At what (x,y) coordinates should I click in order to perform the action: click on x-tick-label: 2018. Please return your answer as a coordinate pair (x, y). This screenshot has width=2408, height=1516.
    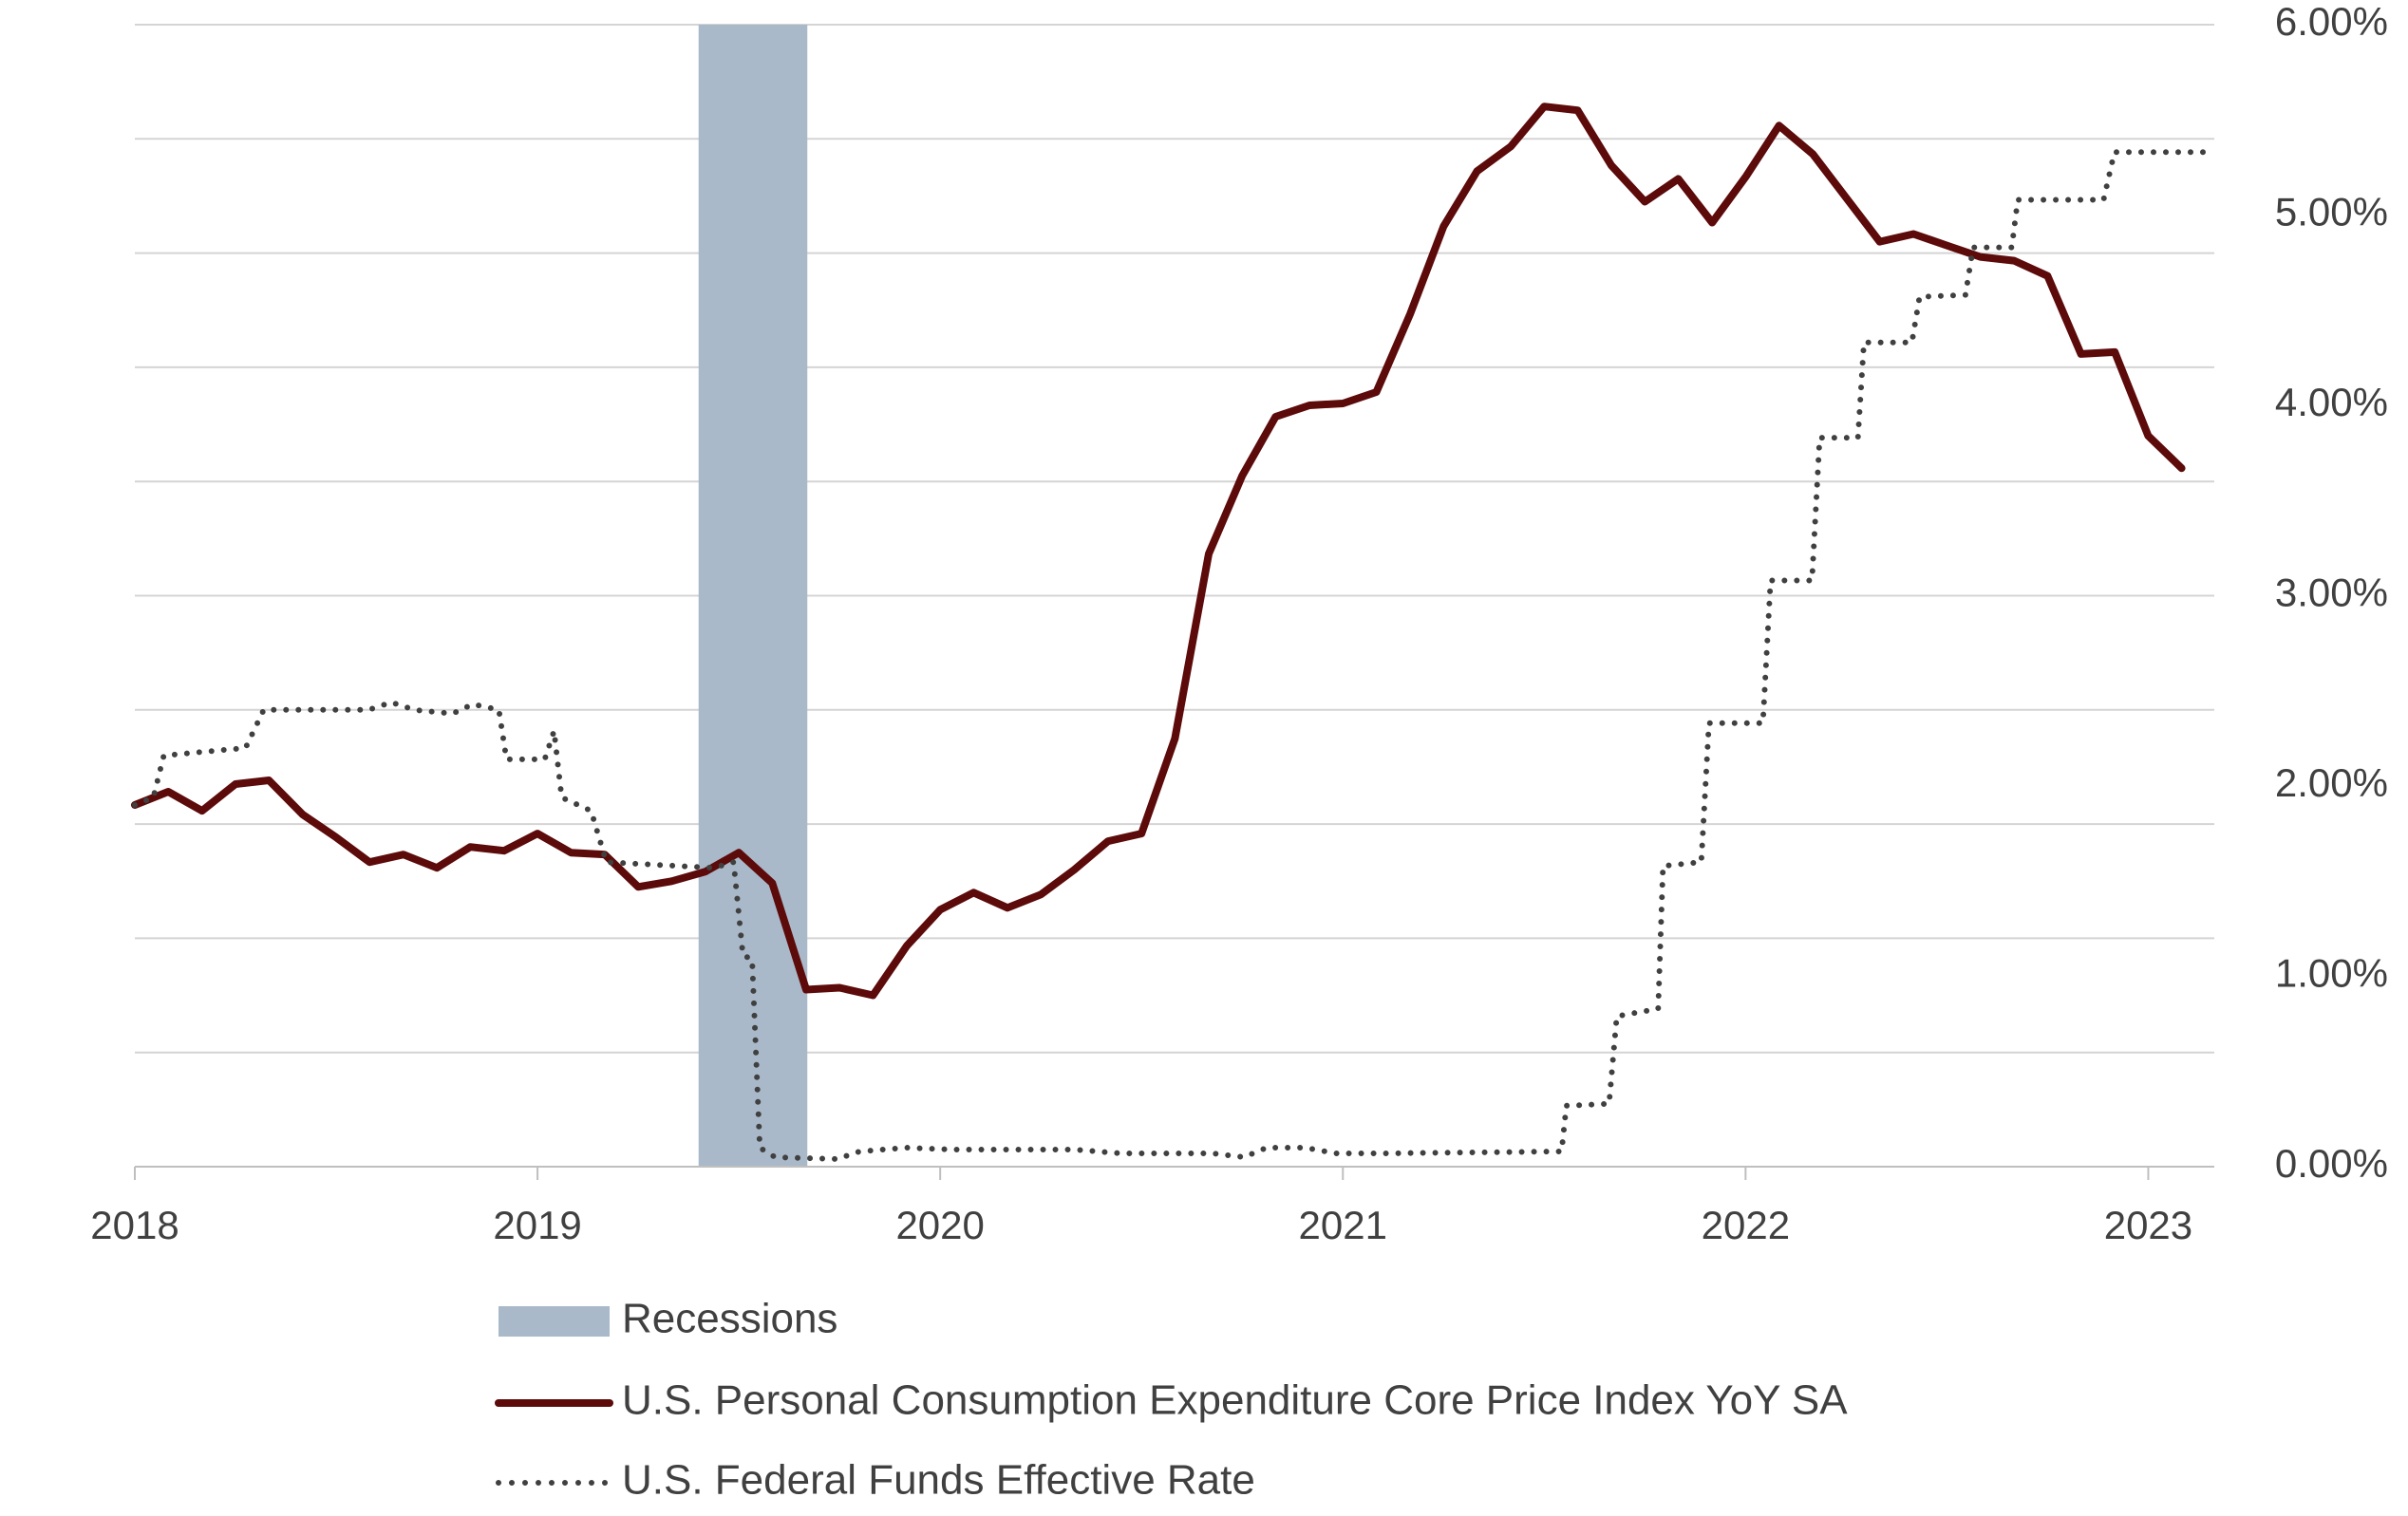
    Looking at the image, I should click on (134, 1225).